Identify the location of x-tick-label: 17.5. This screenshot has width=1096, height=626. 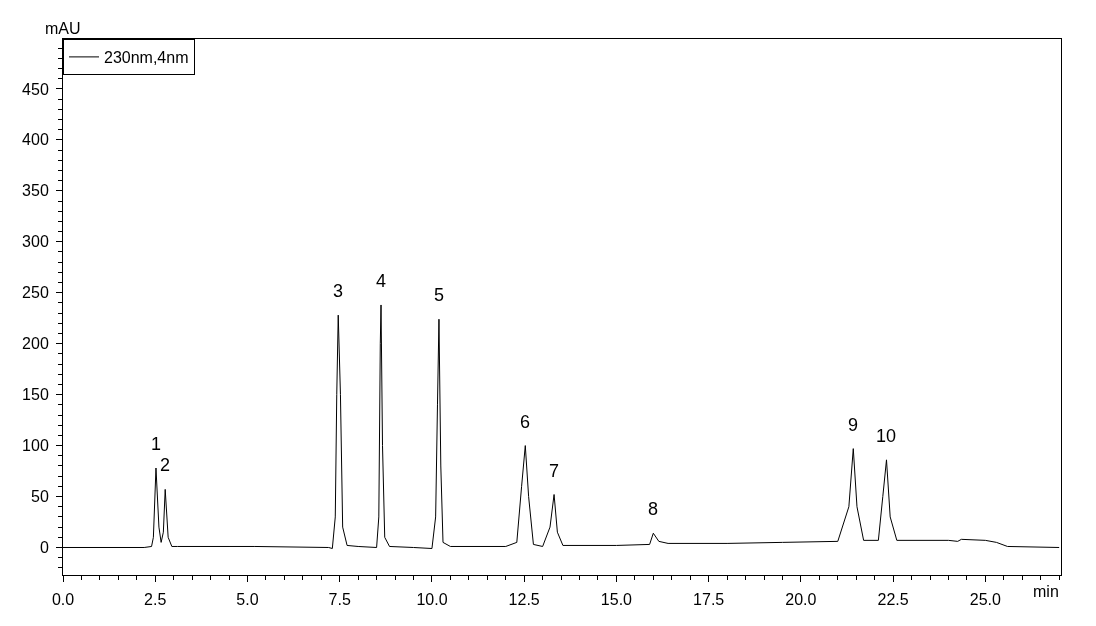
(709, 600).